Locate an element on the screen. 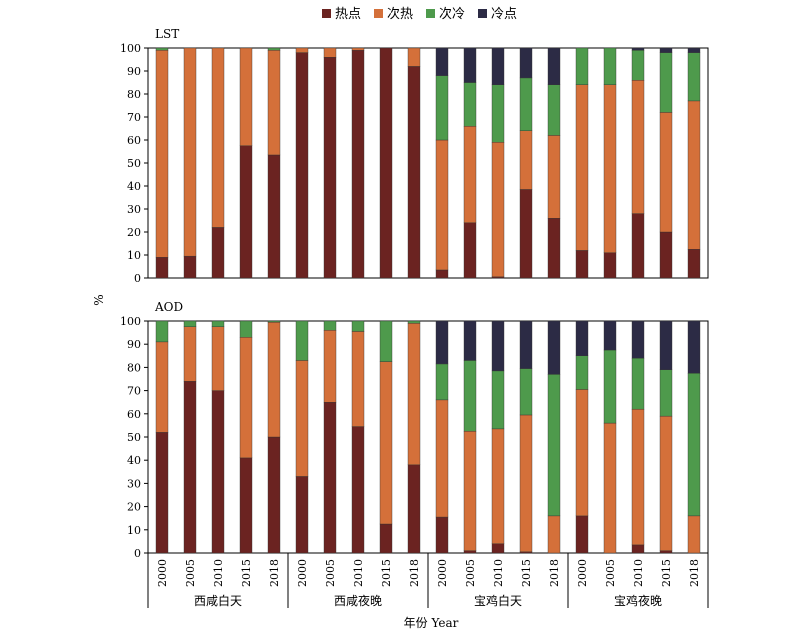 This screenshot has width=800, height=640. legend-item: 热点 is located at coordinates (341, 14).